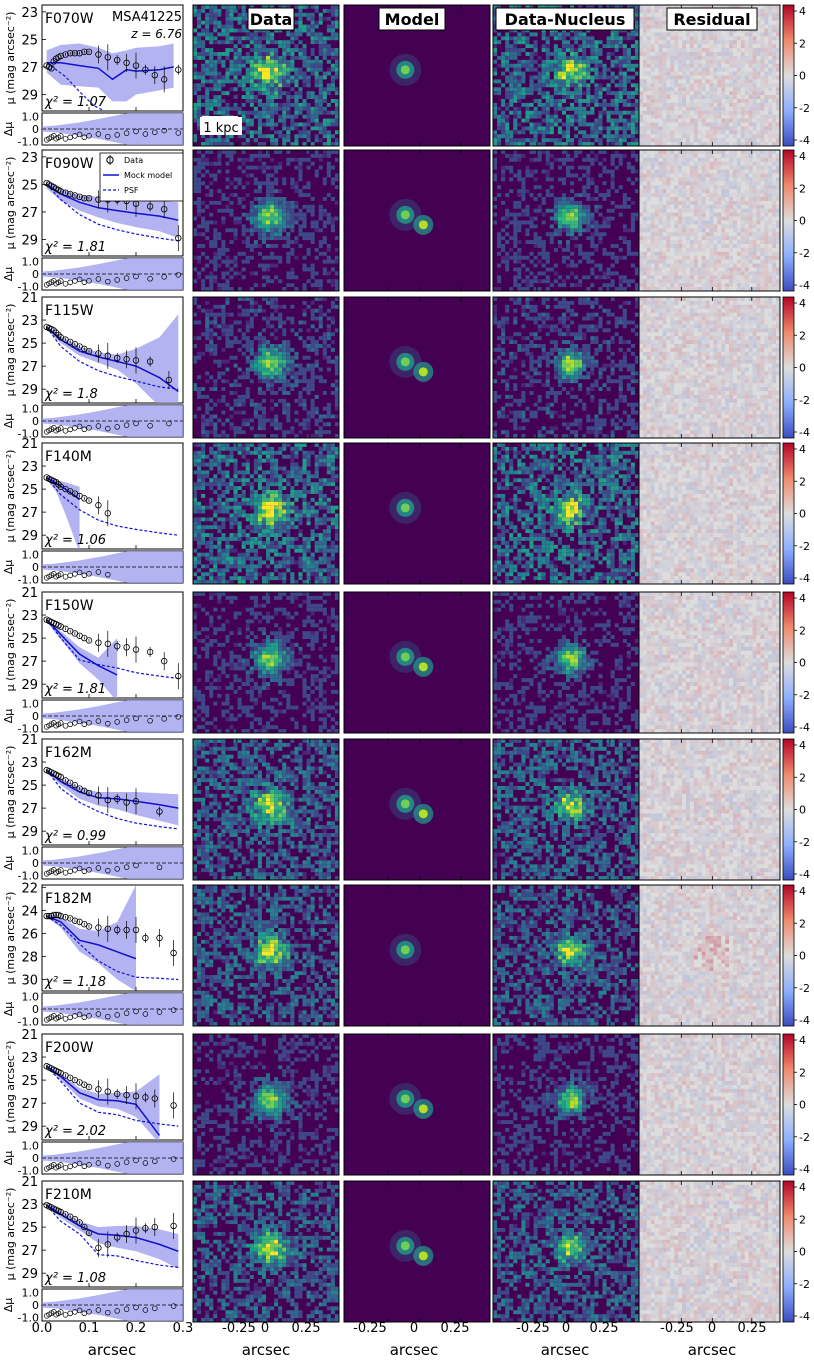  What do you see at coordinates (29, 95) in the screenshot?
I see `profile-ytick-label: 29` at bounding box center [29, 95].